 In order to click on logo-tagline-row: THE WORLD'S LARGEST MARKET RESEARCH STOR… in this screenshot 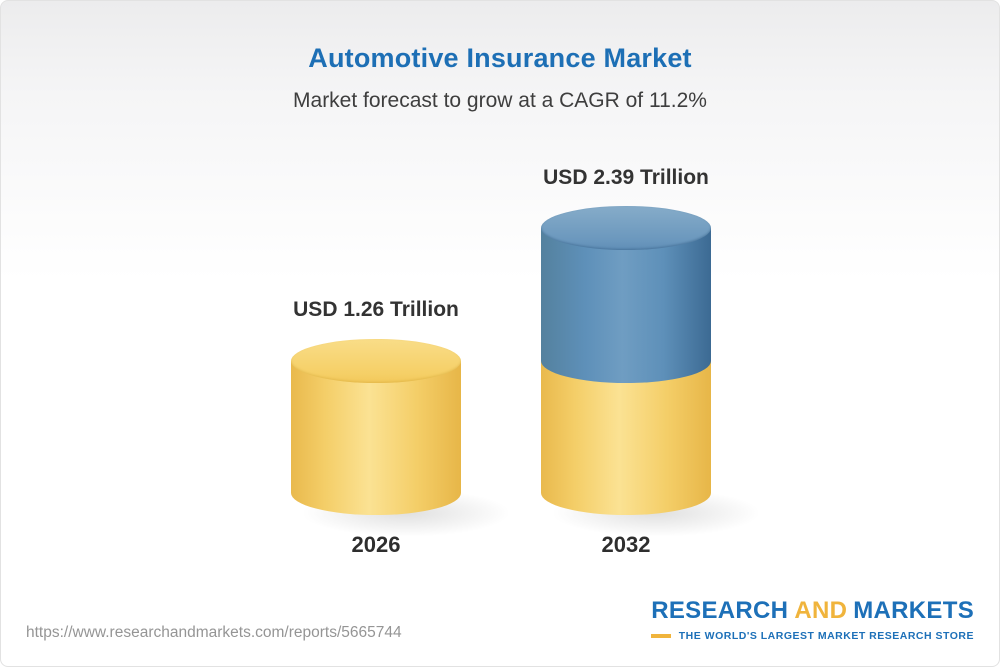, I will do `click(812, 636)`.